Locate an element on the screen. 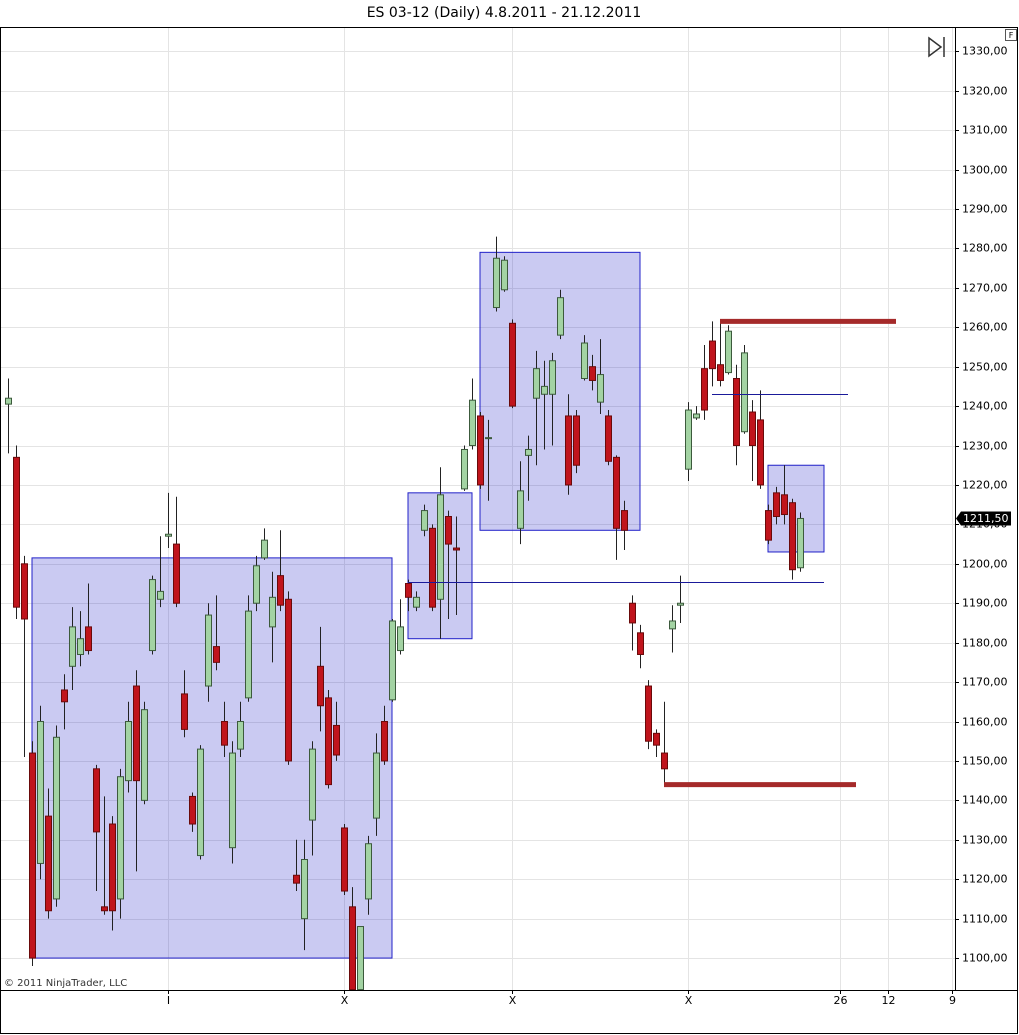 The height and width of the screenshot is (1035, 1019). x-tick-label: 9 is located at coordinates (952, 1000).